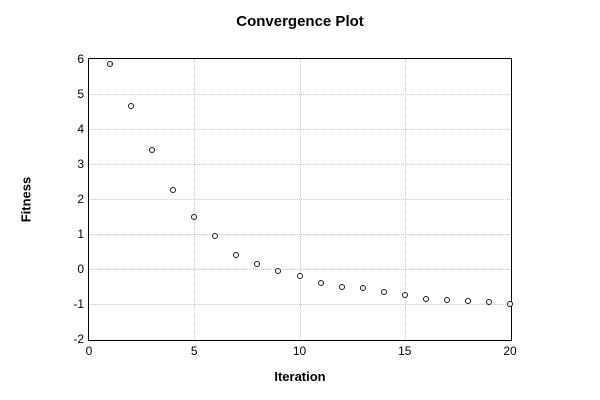  What do you see at coordinates (80, 129) in the screenshot?
I see `y-tick-label: 4` at bounding box center [80, 129].